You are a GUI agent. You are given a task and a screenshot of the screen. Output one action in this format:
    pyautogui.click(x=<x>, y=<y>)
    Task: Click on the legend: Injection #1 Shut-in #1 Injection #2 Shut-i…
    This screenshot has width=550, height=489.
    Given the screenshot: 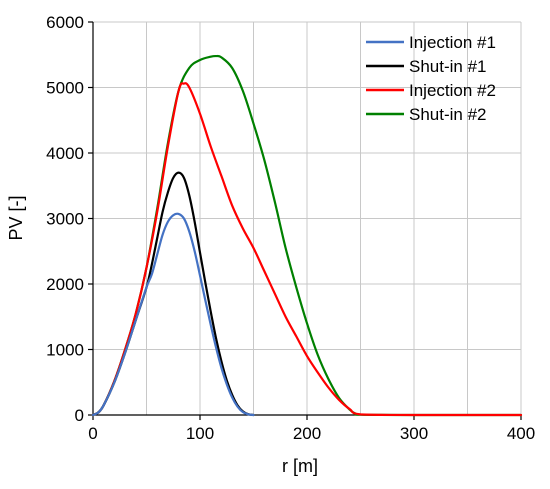 What is the action you would take?
    pyautogui.click(x=431, y=78)
    